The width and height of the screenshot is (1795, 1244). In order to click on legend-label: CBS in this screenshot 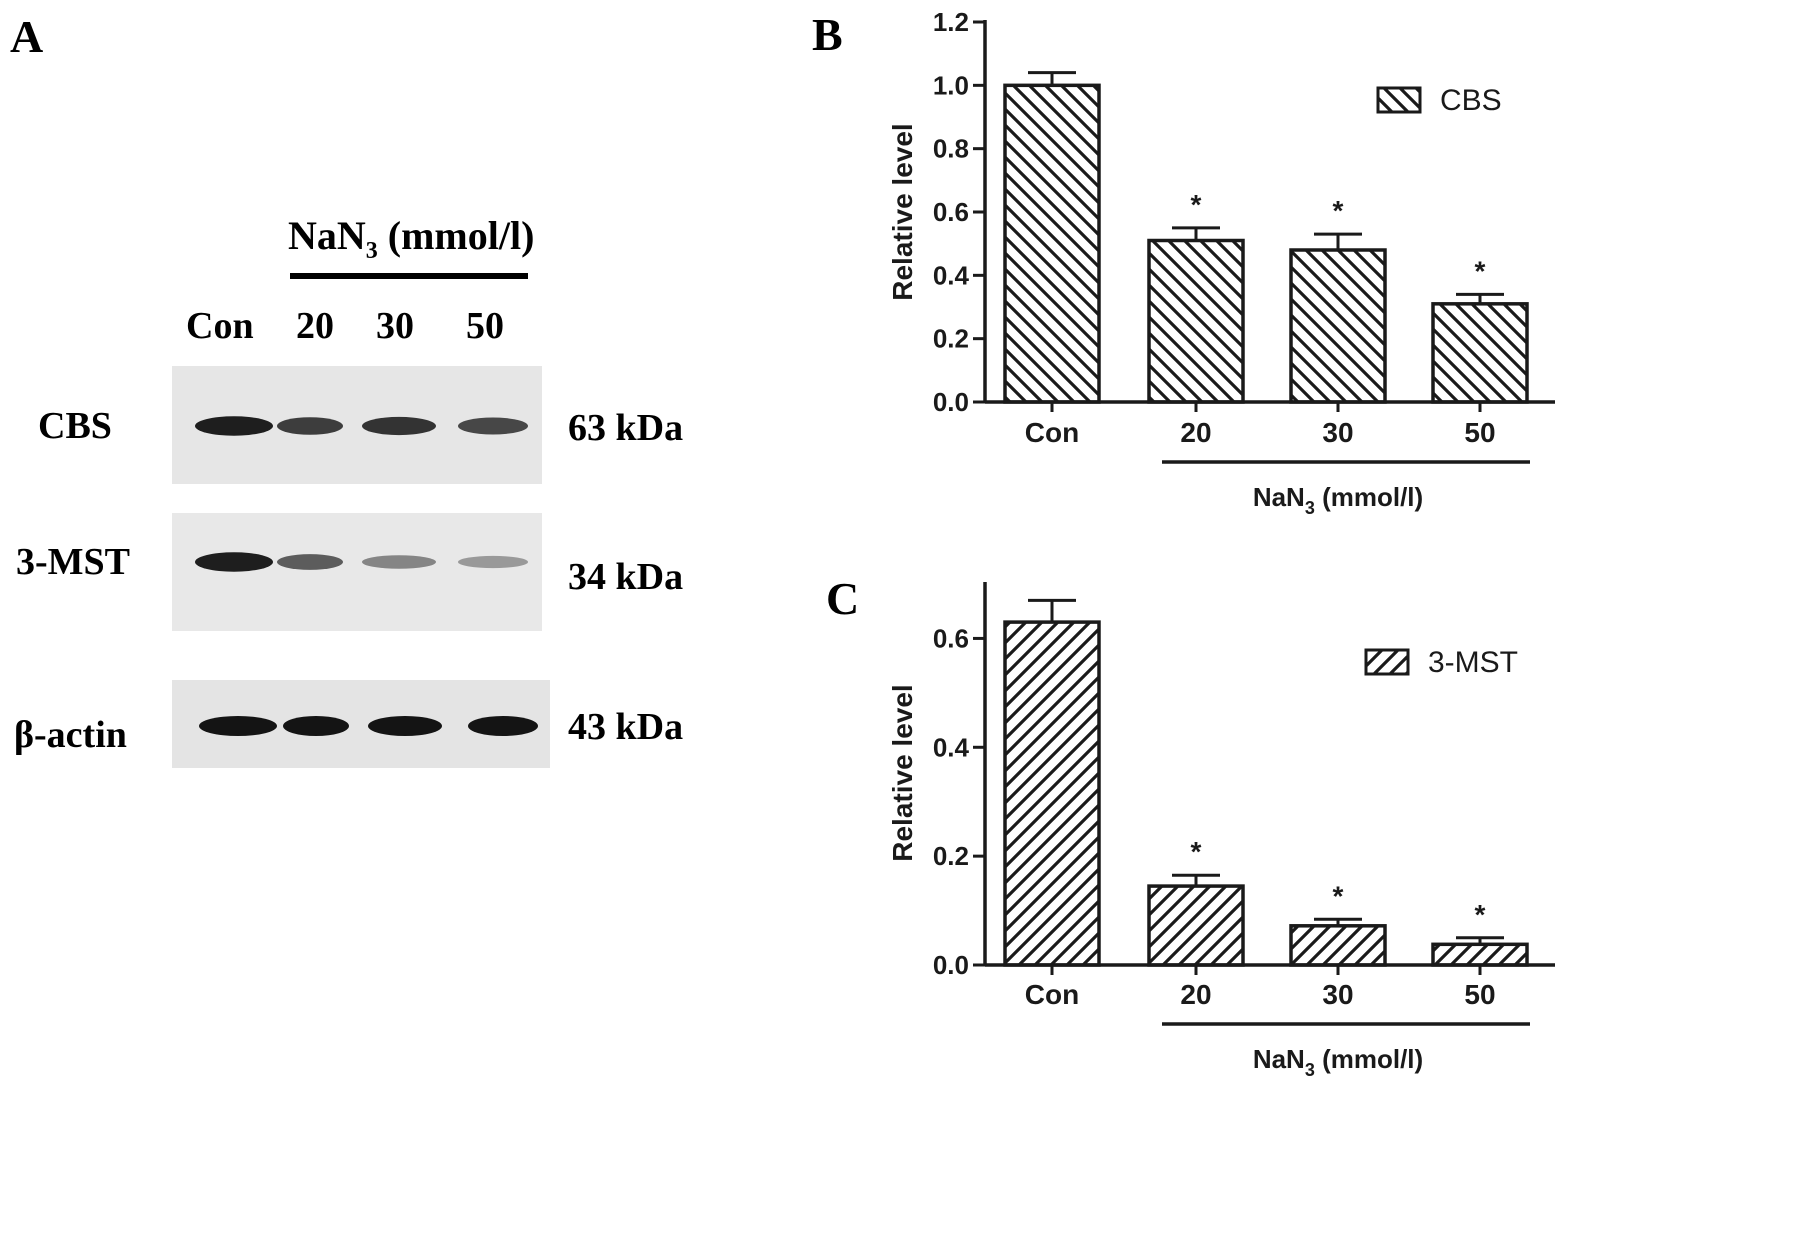, I will do `click(1471, 100)`.